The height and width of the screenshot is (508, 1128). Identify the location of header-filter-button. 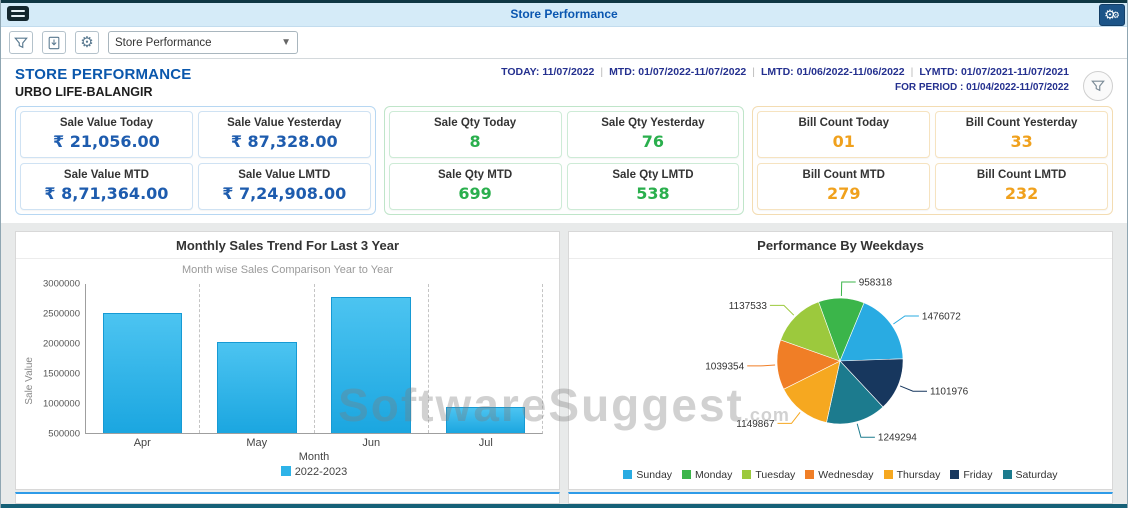
(1098, 86).